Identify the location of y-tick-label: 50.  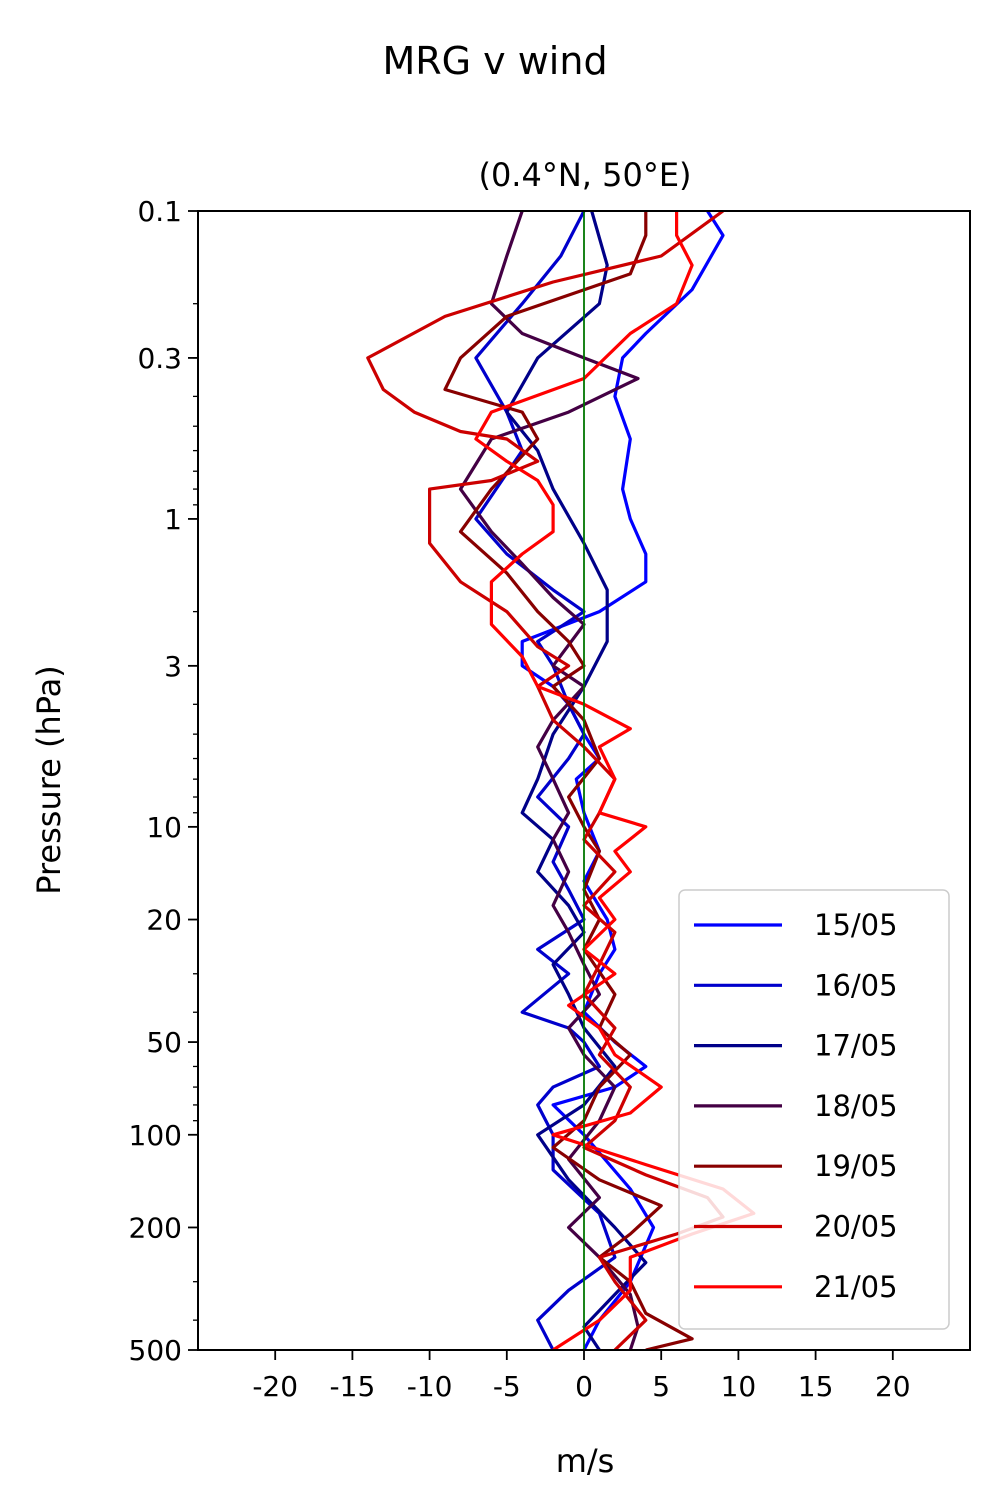
(164, 1042).